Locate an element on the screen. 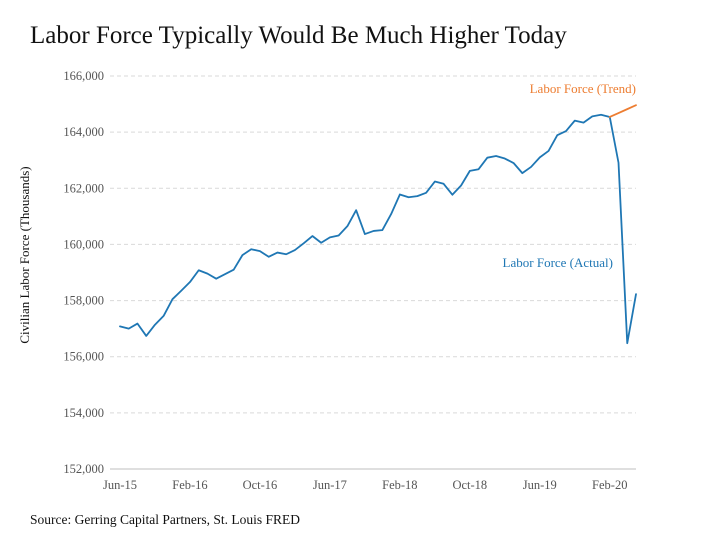 The width and height of the screenshot is (720, 540). y-tick-label: 162,000 is located at coordinates (83, 188).